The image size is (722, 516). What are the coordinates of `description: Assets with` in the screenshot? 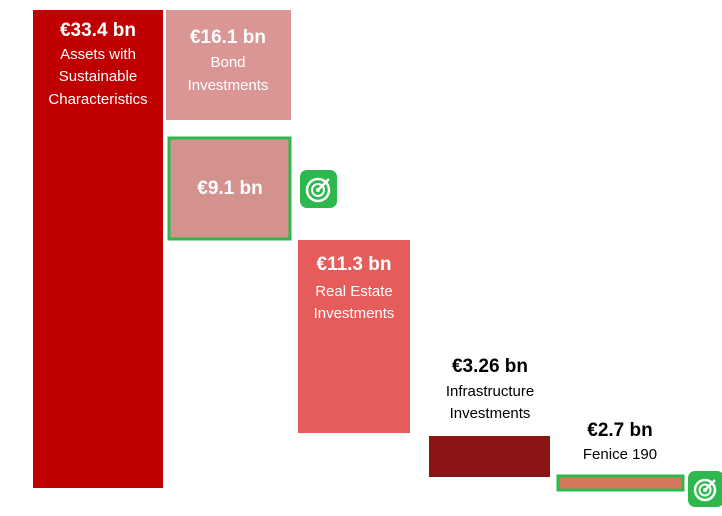 It's located at (98, 54).